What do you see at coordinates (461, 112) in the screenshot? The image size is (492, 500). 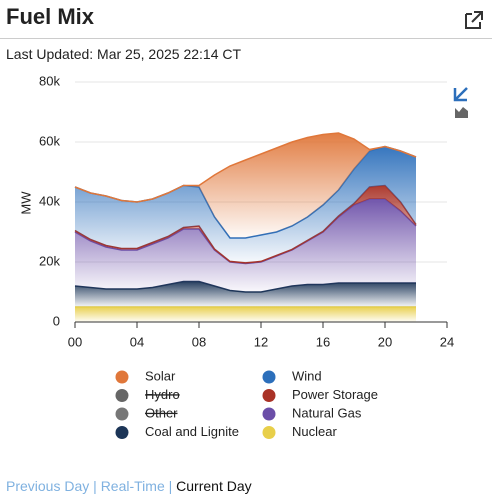 I see `area-icon` at bounding box center [461, 112].